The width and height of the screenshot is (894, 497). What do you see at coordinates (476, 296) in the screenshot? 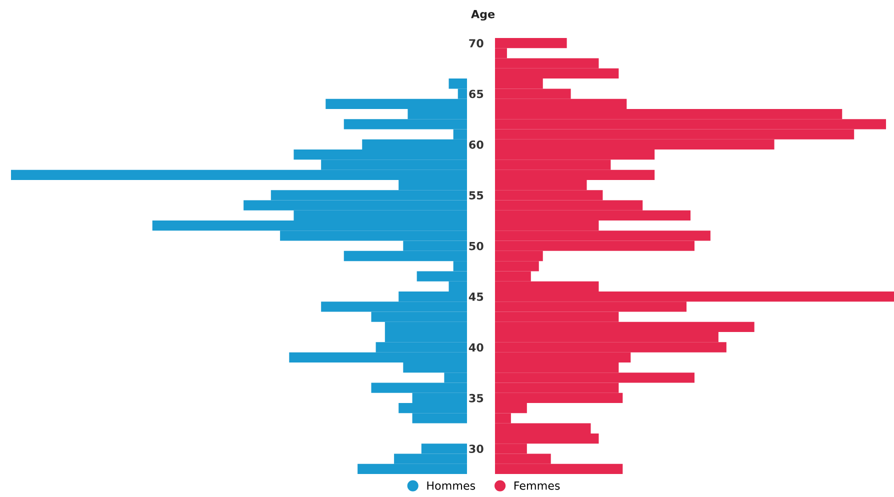
I see `y-tick-label: 45` at bounding box center [476, 296].